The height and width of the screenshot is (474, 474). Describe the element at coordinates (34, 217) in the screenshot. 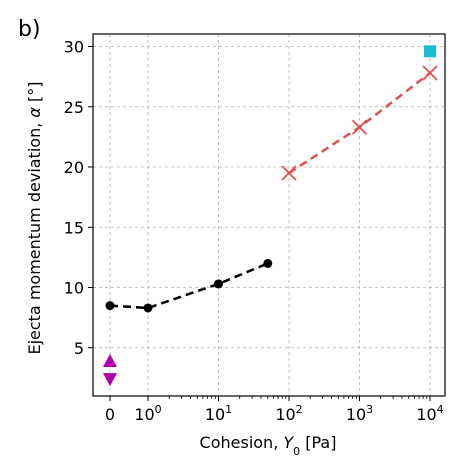

I see `y-axis-label: Ejecta momentum deviation, α [°]` at that location.